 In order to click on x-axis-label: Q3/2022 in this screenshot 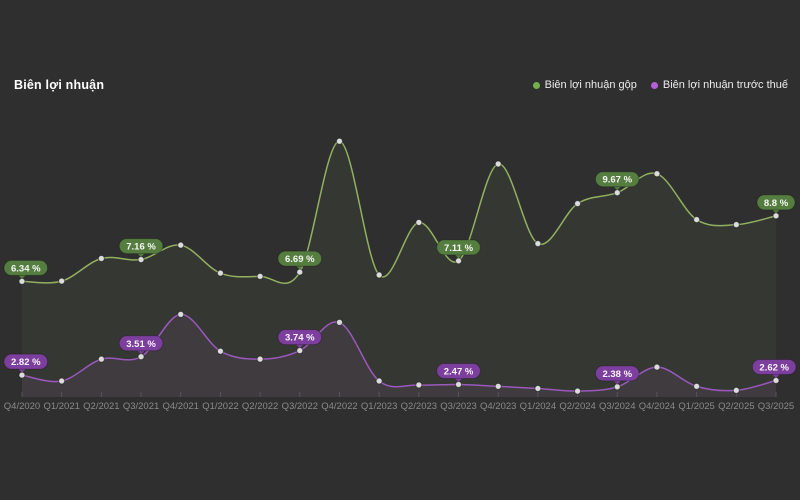, I will do `click(300, 406)`.